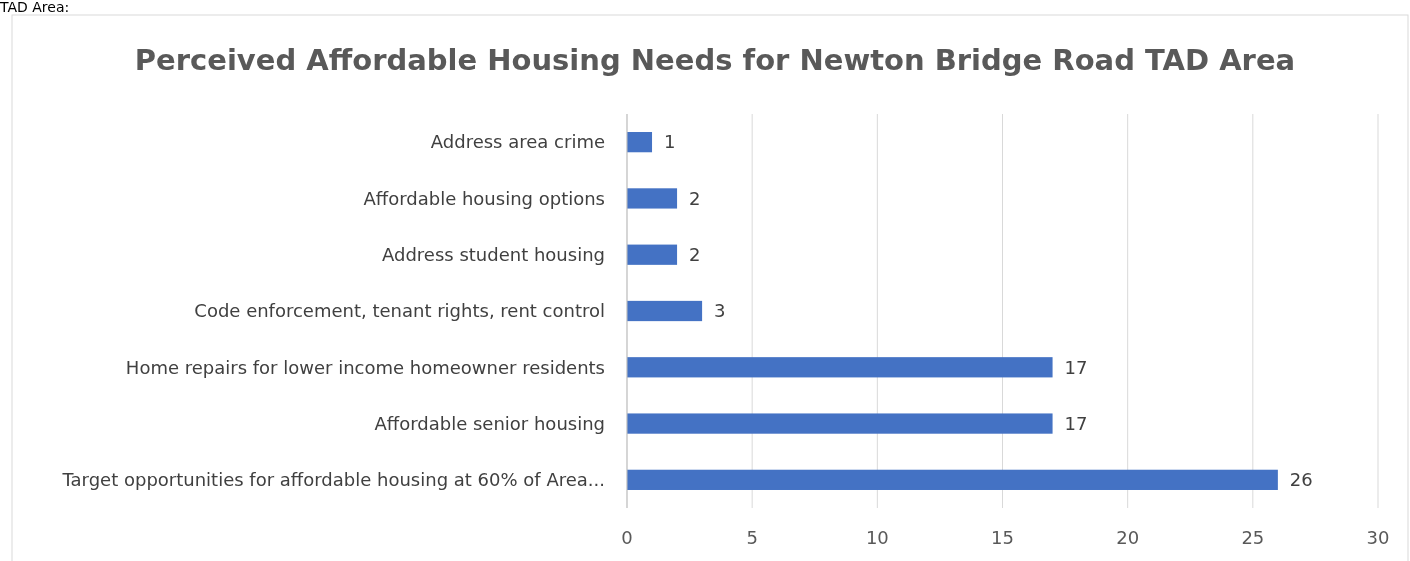  What do you see at coordinates (627, 538) in the screenshot?
I see `x-tick-label: 0` at bounding box center [627, 538].